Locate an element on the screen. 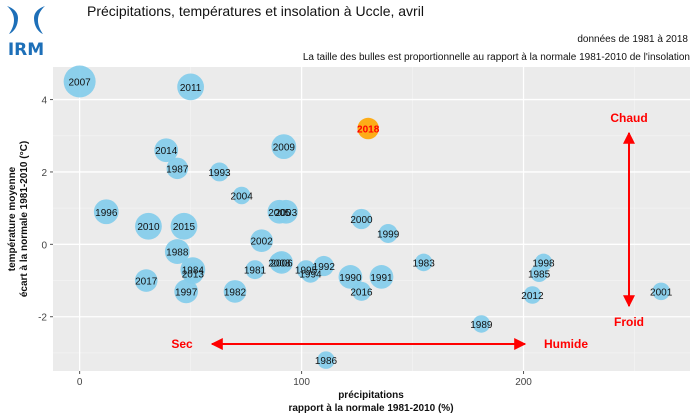 The width and height of the screenshot is (700, 420). bubble-label-2003: 2003 is located at coordinates (286, 213).